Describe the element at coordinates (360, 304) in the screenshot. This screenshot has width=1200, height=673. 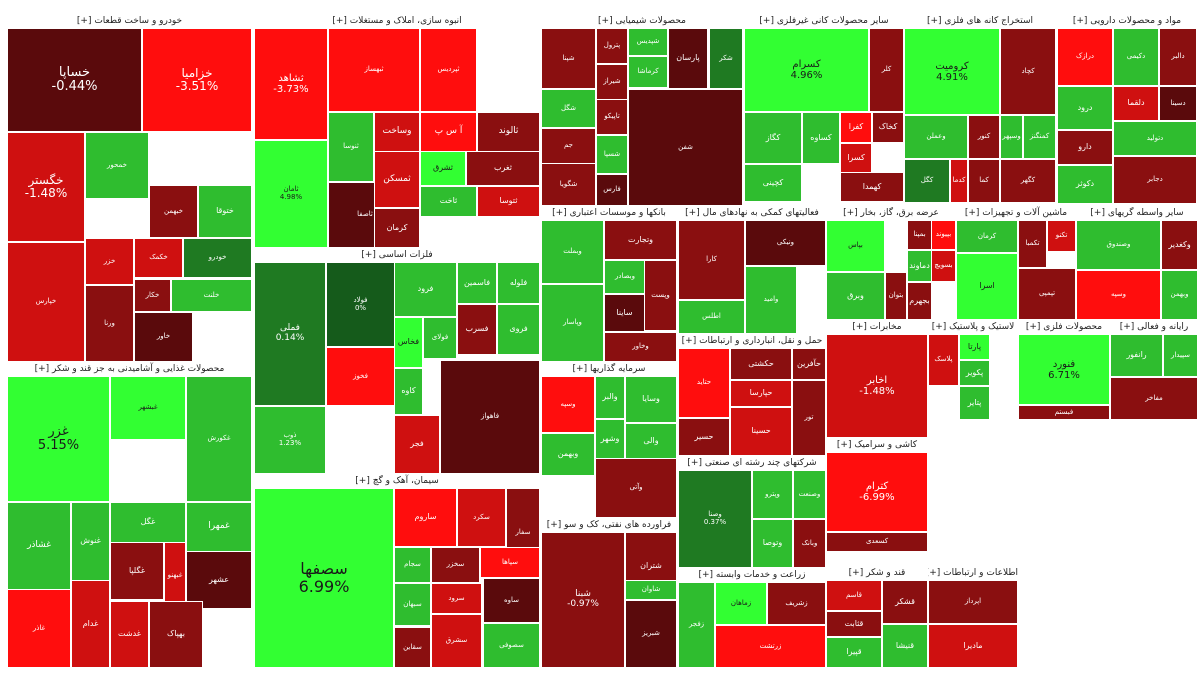
I see `stock-tile: فولاد 0%` at that location.